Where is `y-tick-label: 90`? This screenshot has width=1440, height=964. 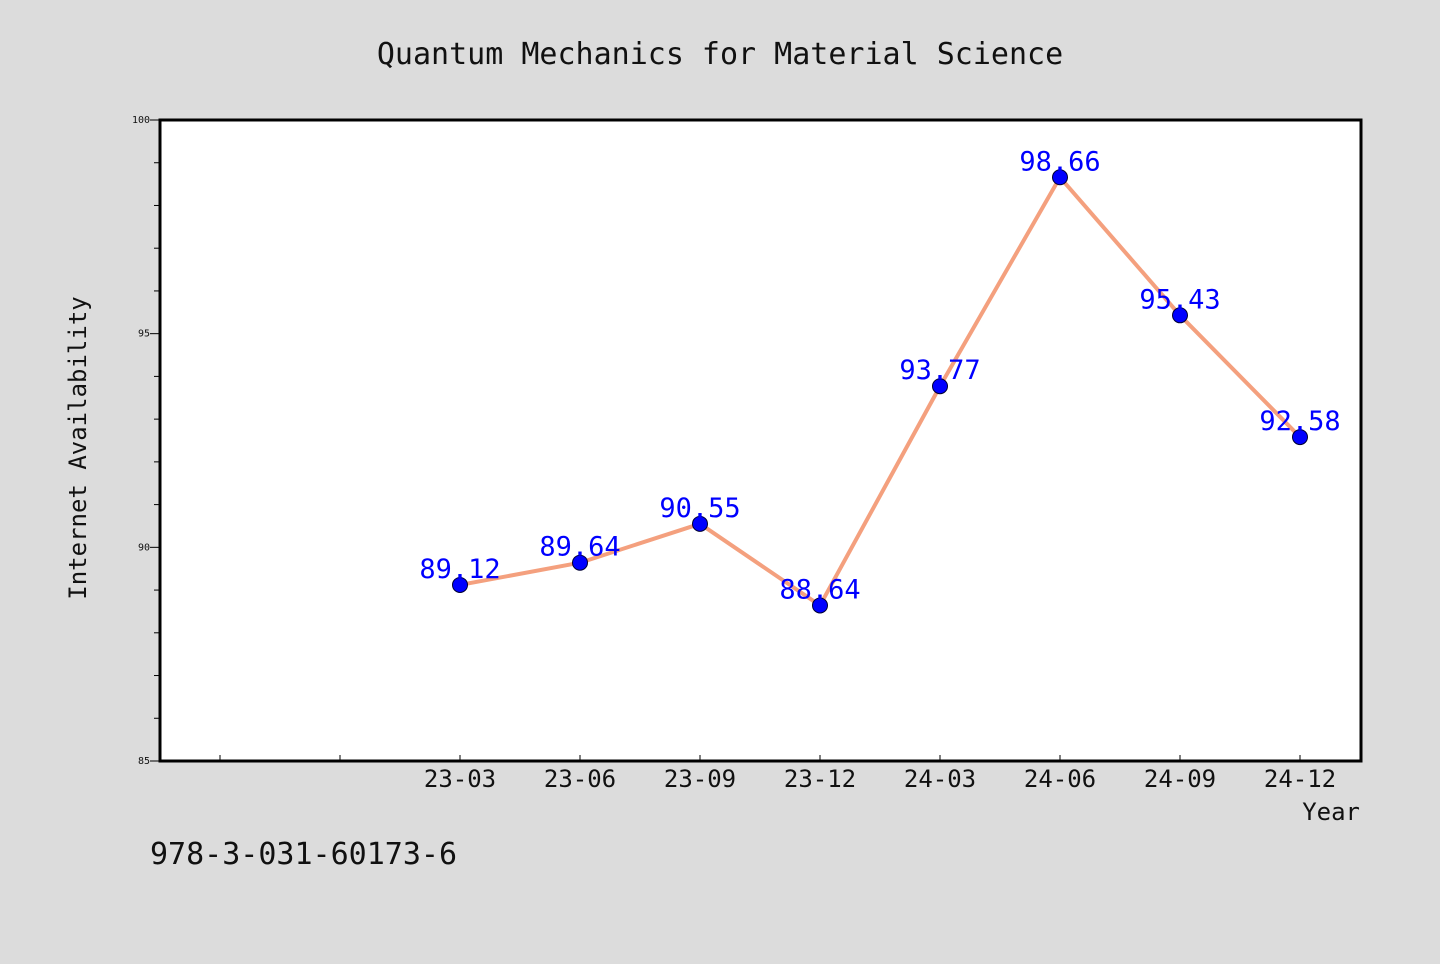 y-tick-label: 90 is located at coordinates (144, 547).